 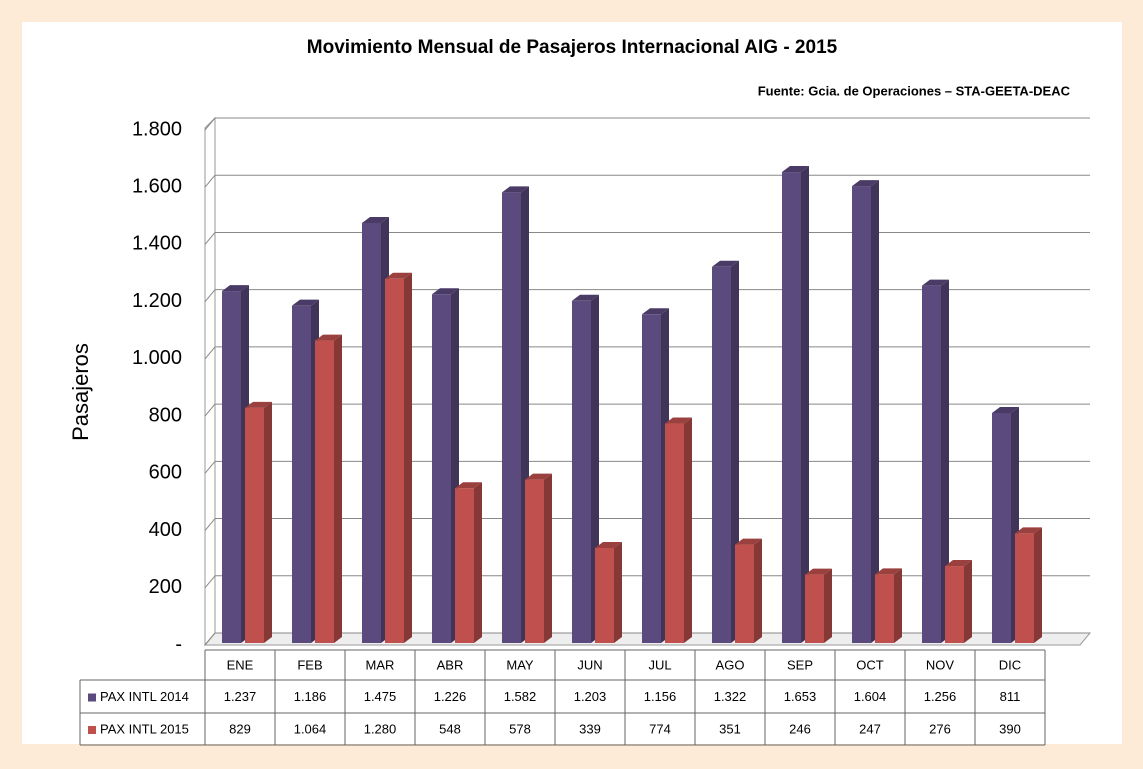 I want to click on value-label: 1.653, so click(x=800, y=696).